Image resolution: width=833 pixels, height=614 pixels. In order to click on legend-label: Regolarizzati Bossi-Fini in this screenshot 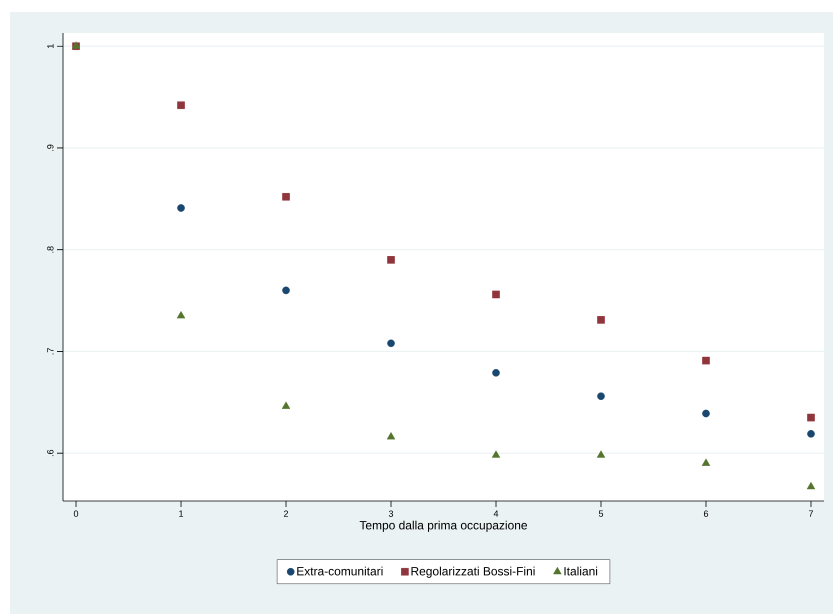, I will do `click(473, 572)`.